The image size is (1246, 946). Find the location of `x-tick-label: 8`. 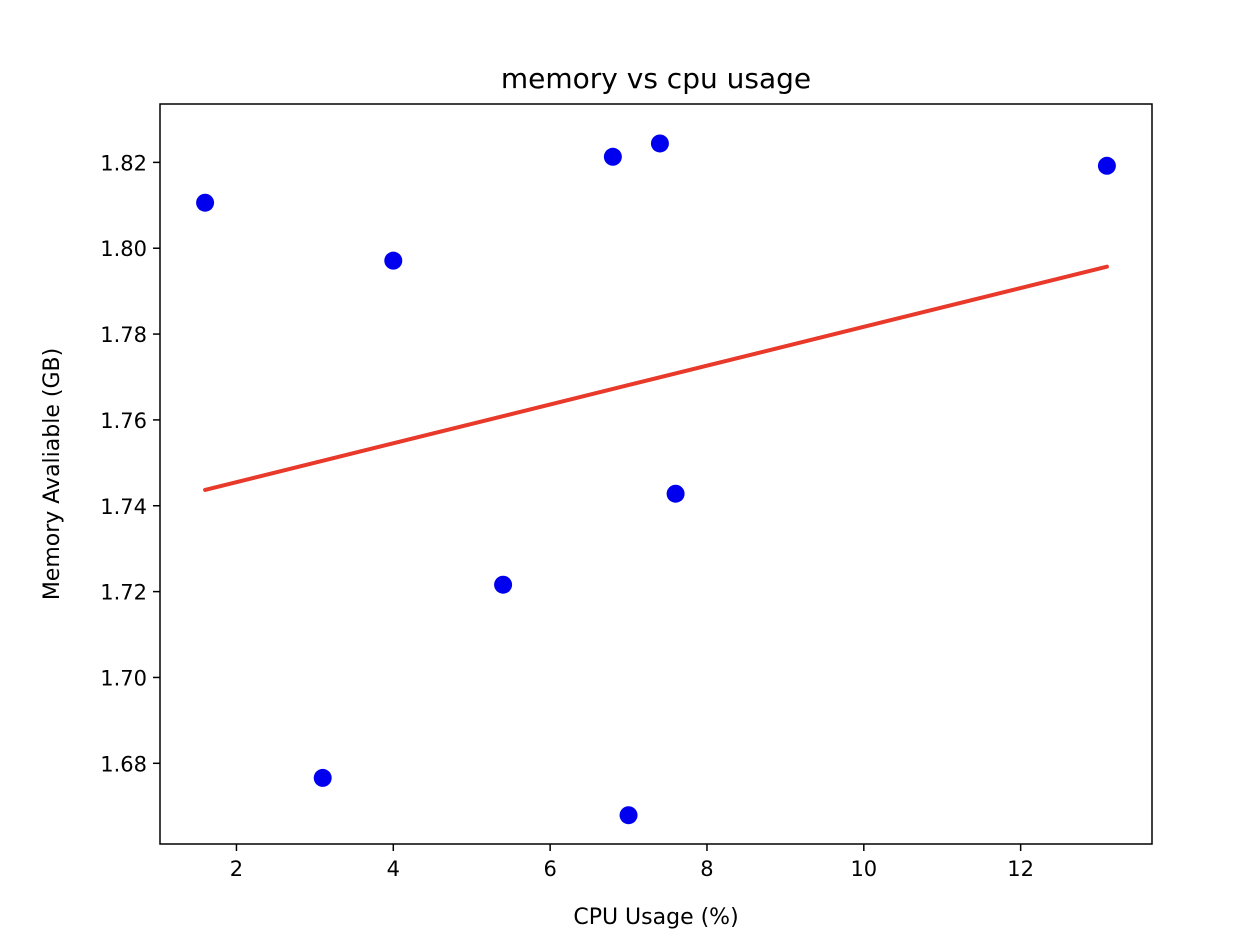

x-tick-label: 8 is located at coordinates (706, 869).